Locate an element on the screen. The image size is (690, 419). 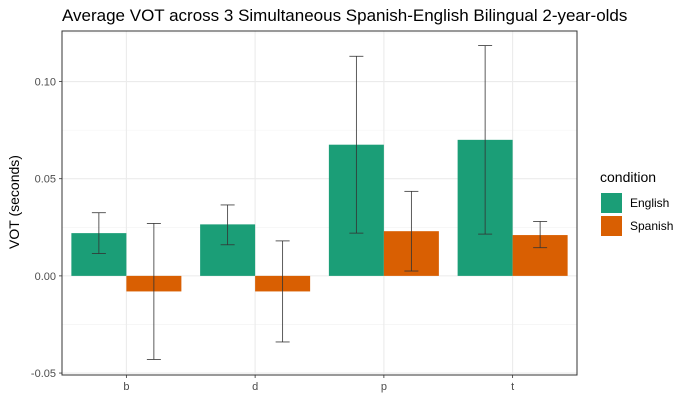
legend-key-spanish is located at coordinates (611, 226).